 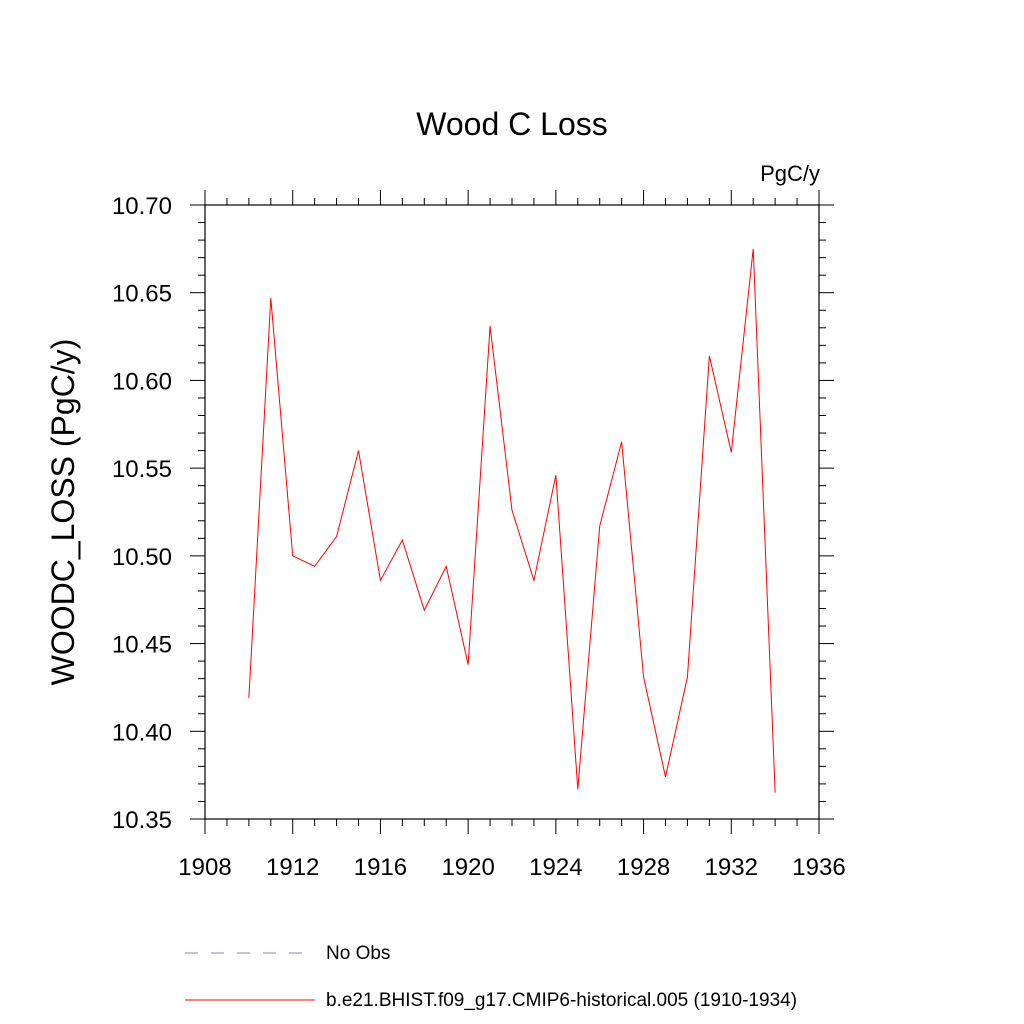 I want to click on x-tick-label: 1920, so click(x=467, y=867).